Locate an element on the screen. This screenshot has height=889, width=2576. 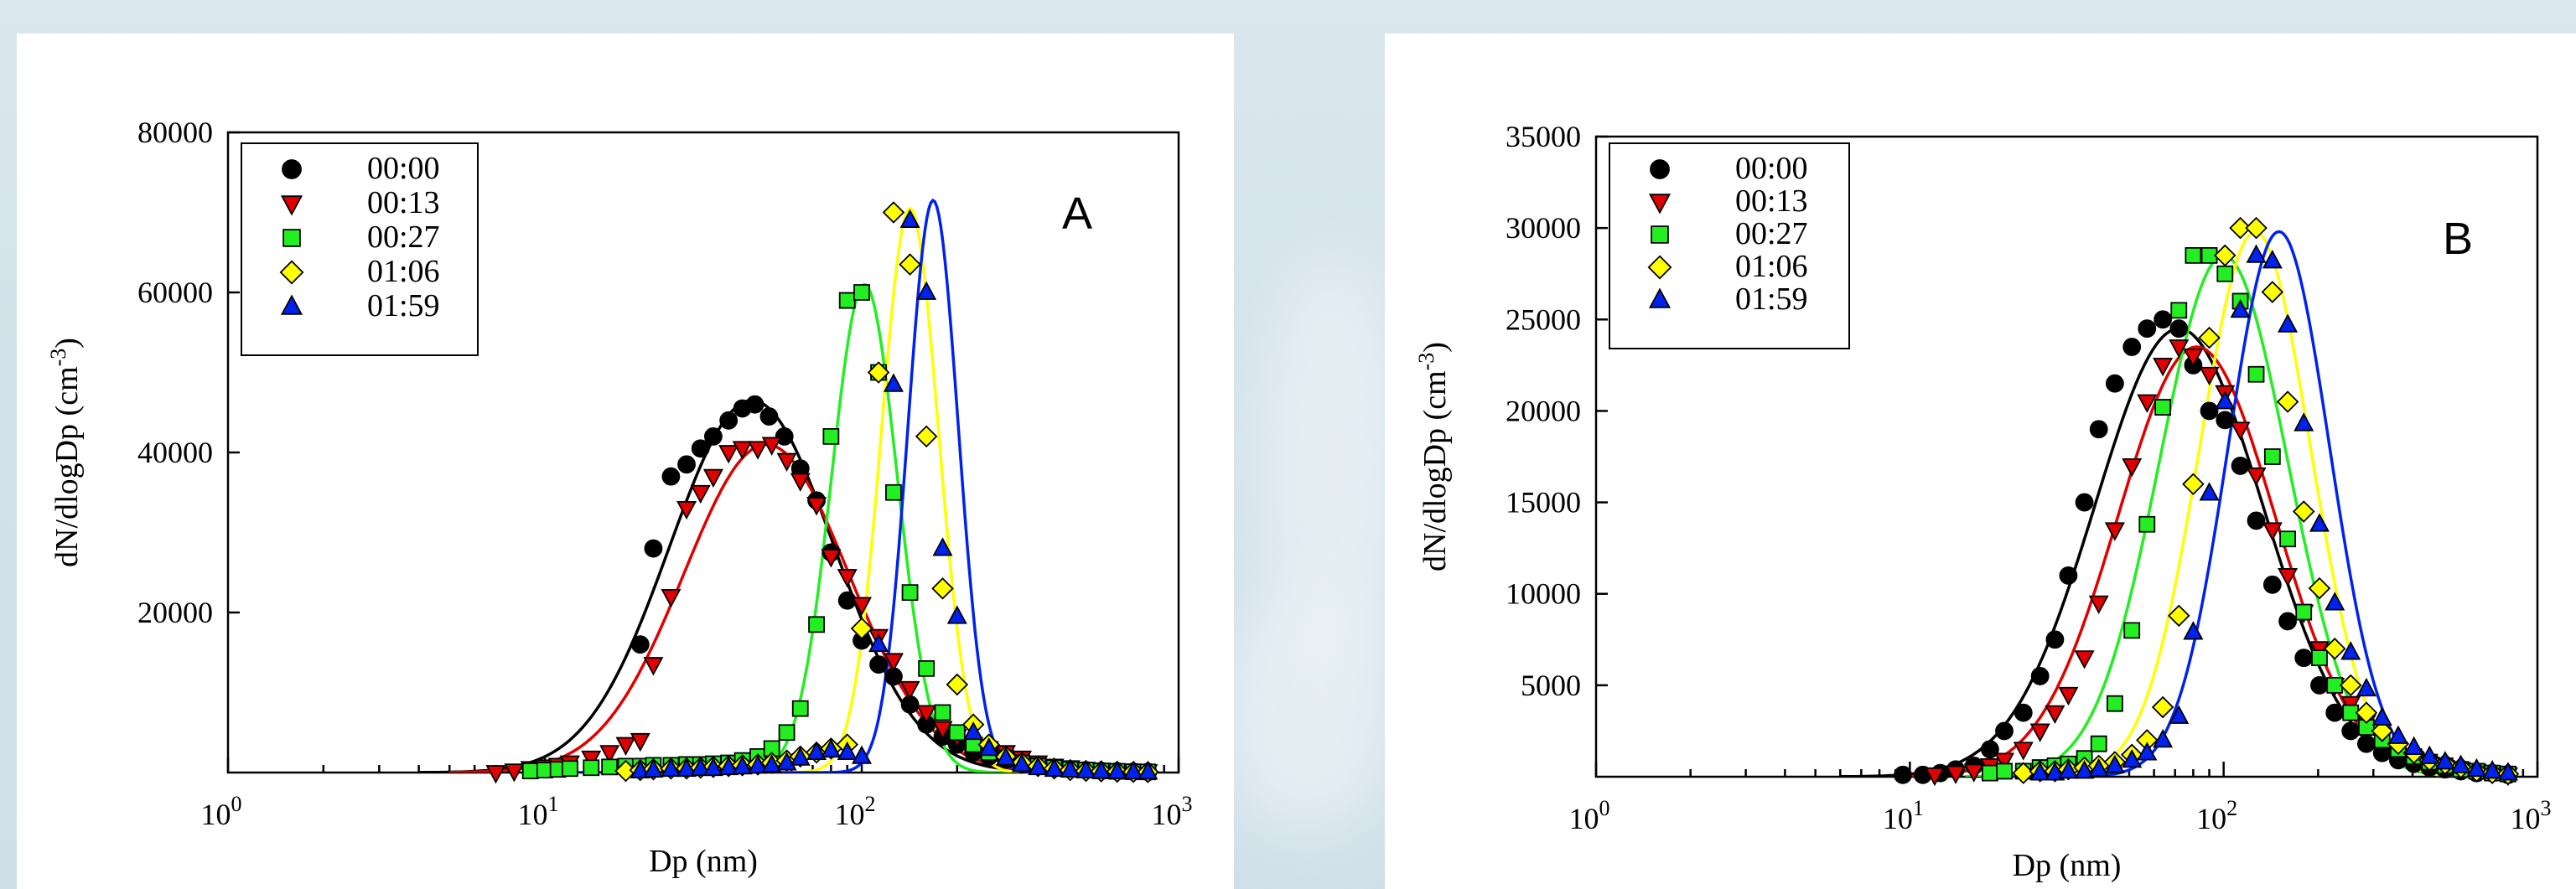
legend-label: 00:27 is located at coordinates (1771, 233).